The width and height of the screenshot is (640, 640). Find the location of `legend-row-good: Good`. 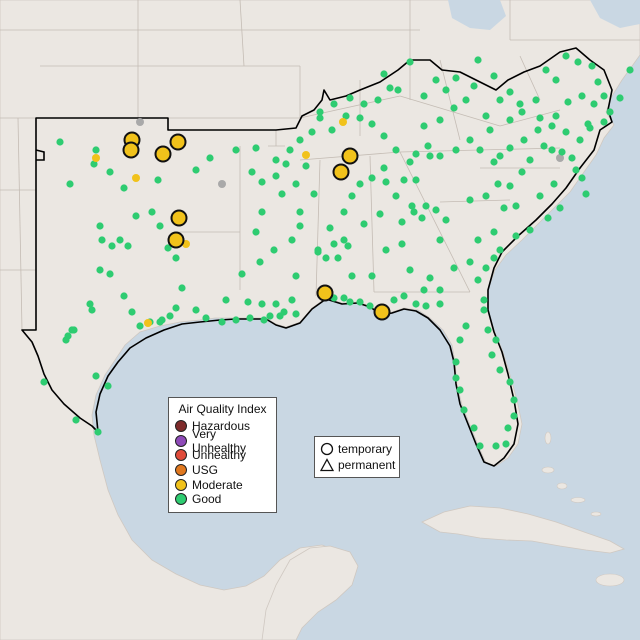

legend-row-good: Good is located at coordinates (222, 499).